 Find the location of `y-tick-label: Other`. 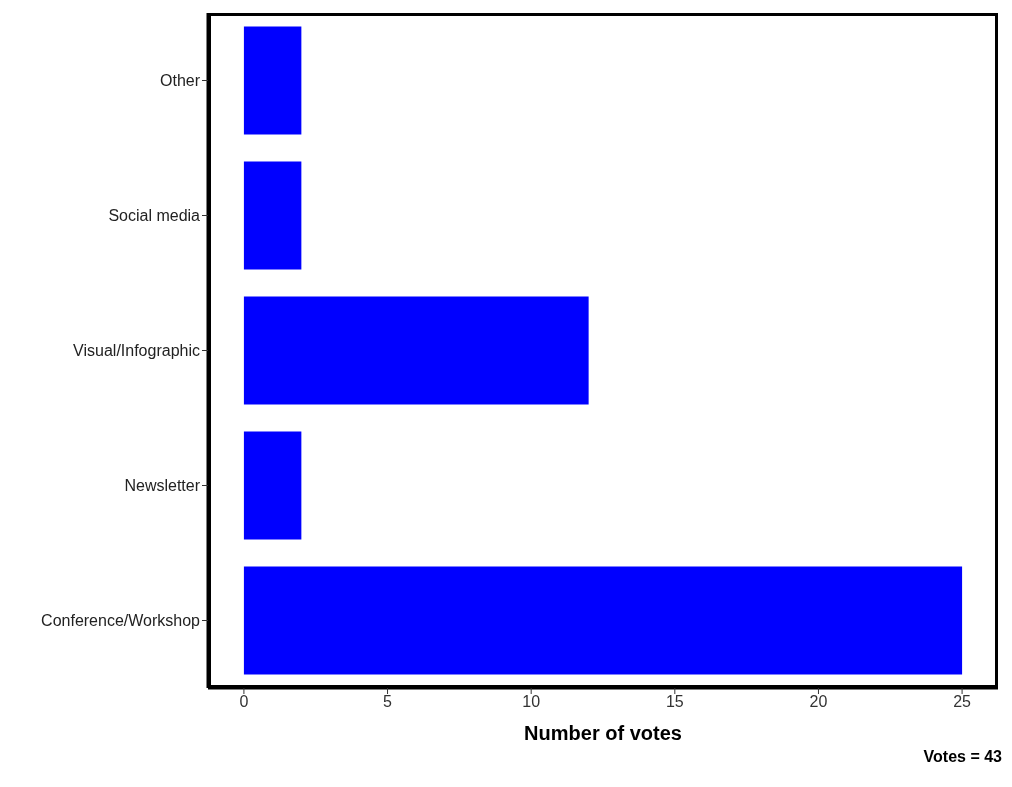

y-tick-label: Other is located at coordinates (180, 81).